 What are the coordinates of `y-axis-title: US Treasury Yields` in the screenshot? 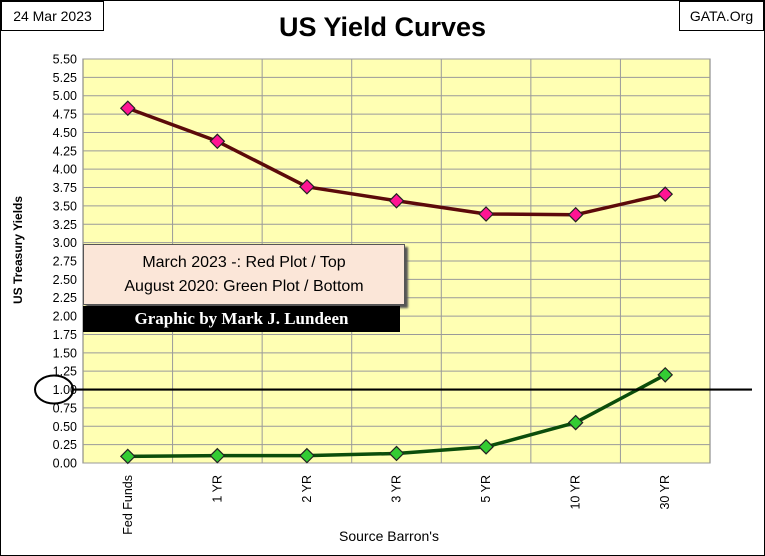 It's located at (18, 250).